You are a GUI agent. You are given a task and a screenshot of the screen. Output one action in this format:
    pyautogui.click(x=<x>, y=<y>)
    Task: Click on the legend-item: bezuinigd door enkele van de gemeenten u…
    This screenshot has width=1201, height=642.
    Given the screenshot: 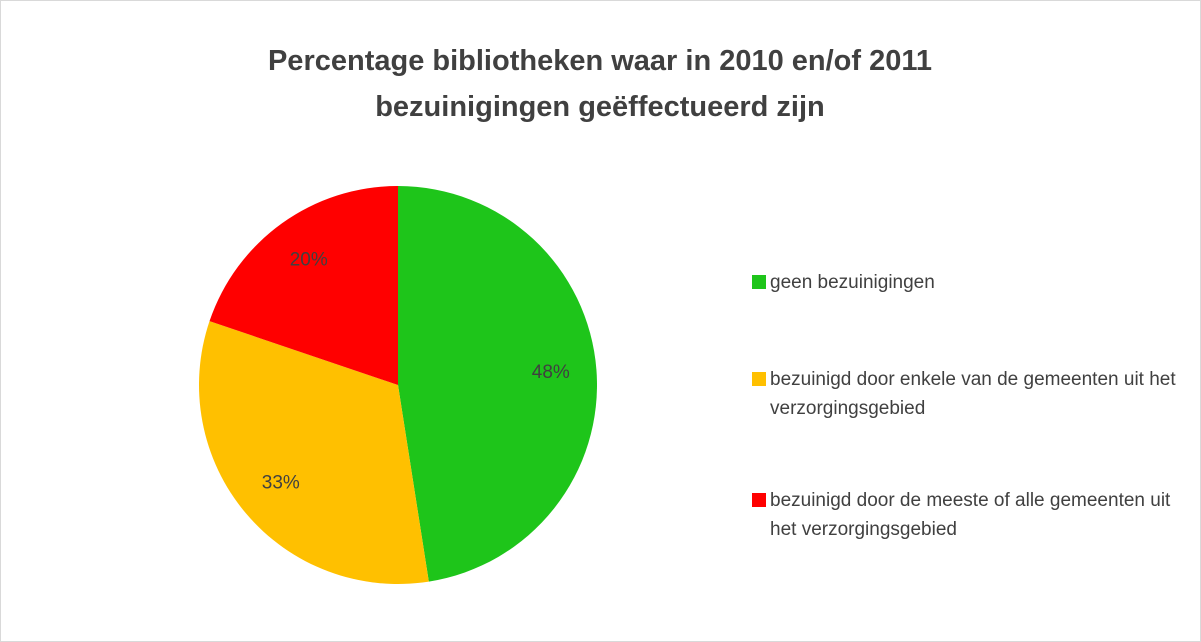 What is the action you would take?
    pyautogui.click(x=971, y=394)
    